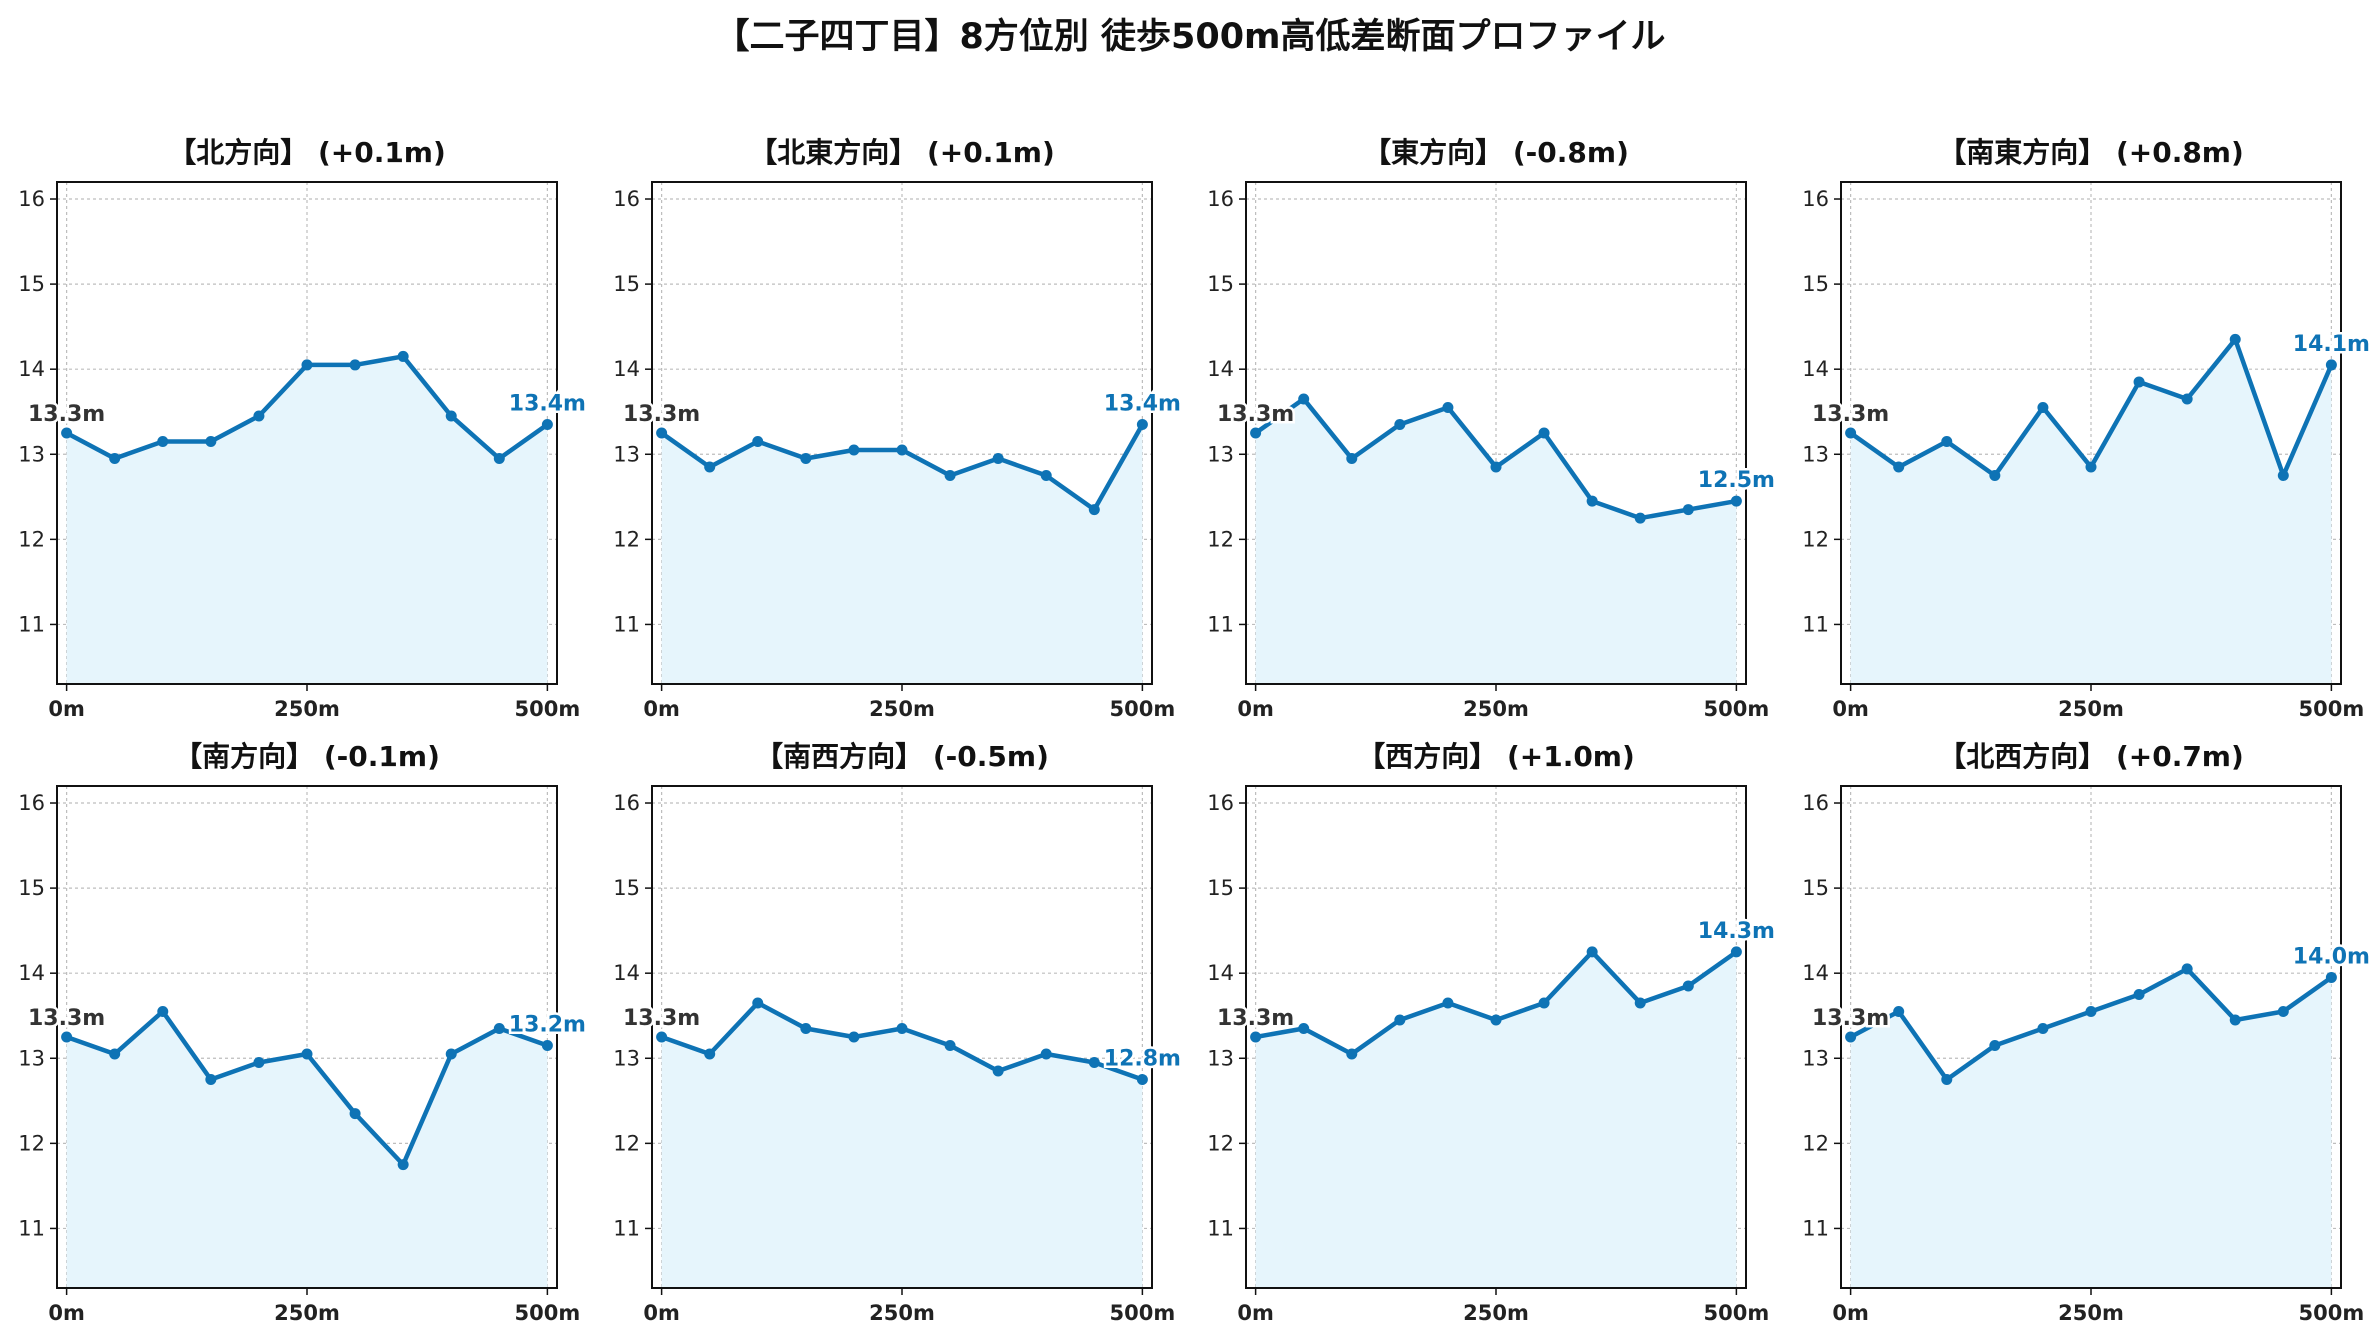 This screenshot has height=1340, width=2380. What do you see at coordinates (2331, 344) in the screenshot?
I see `end-elevation-label: 14.1m` at bounding box center [2331, 344].